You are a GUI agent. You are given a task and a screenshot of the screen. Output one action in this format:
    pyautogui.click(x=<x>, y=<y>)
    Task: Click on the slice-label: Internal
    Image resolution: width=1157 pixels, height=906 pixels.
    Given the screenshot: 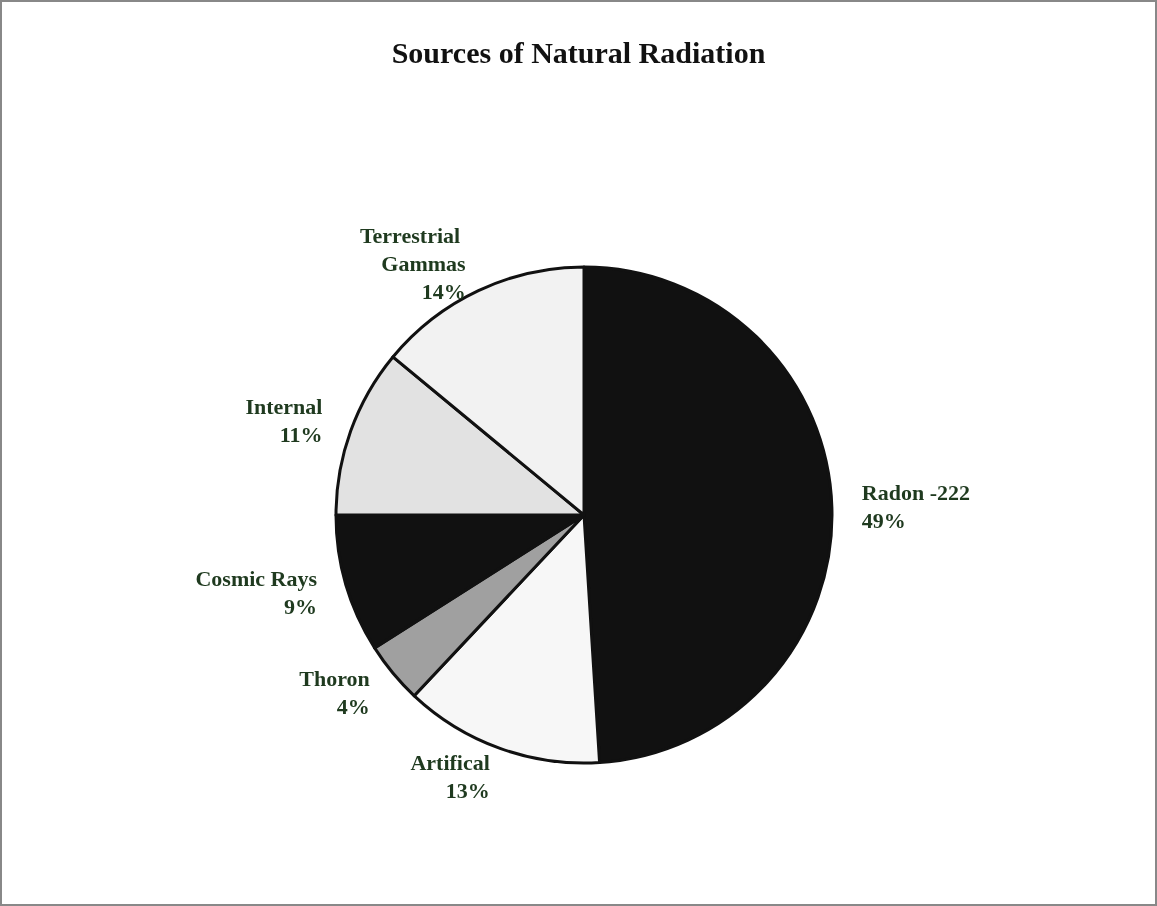 What is the action you would take?
    pyautogui.click(x=284, y=407)
    